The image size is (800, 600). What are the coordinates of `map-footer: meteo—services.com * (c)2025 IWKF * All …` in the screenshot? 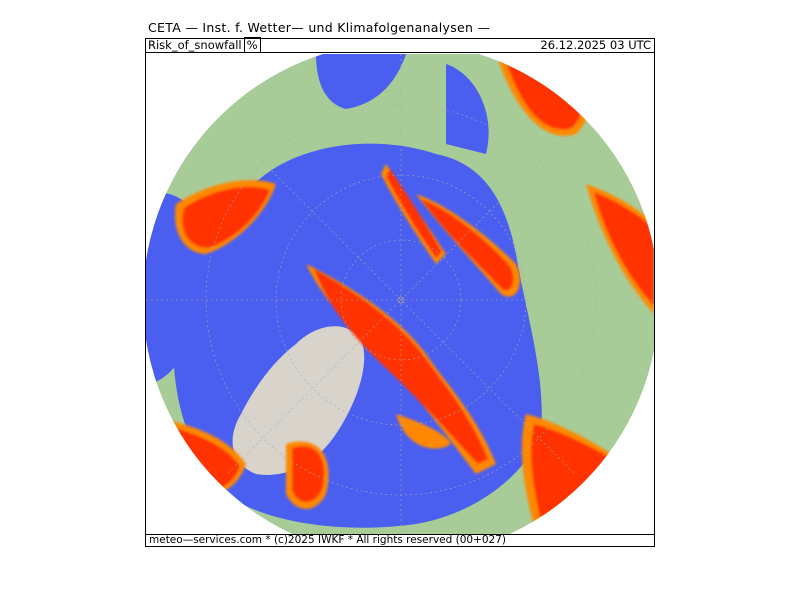 It's located at (400, 540).